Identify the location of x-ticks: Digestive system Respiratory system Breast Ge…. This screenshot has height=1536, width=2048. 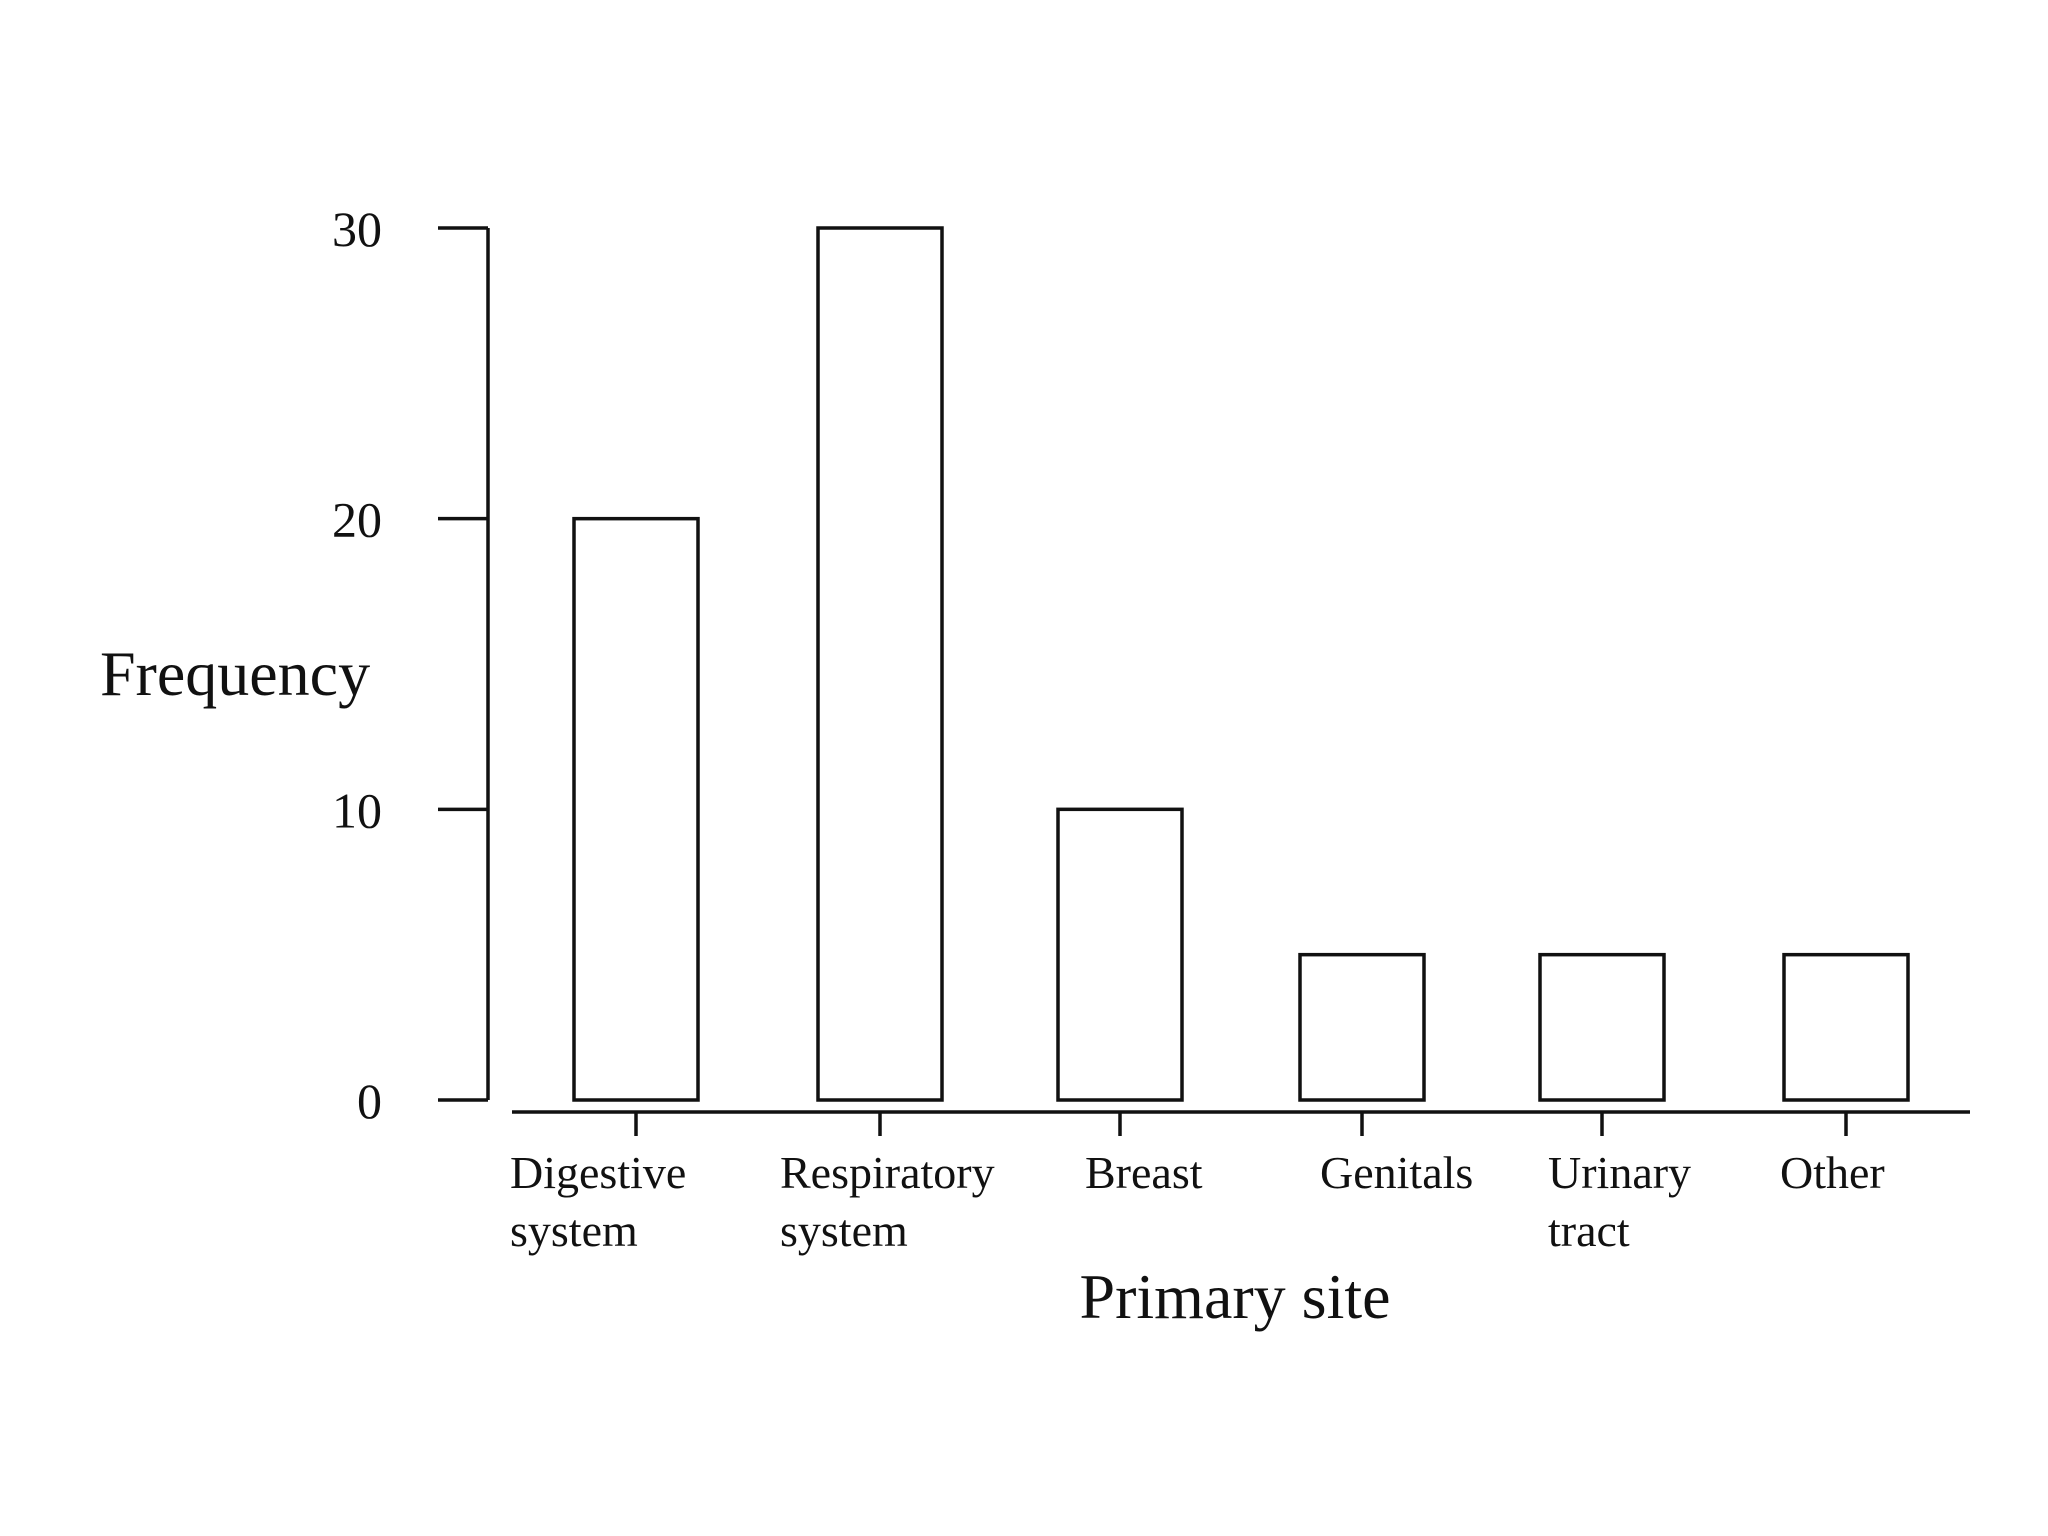
(1197, 1184).